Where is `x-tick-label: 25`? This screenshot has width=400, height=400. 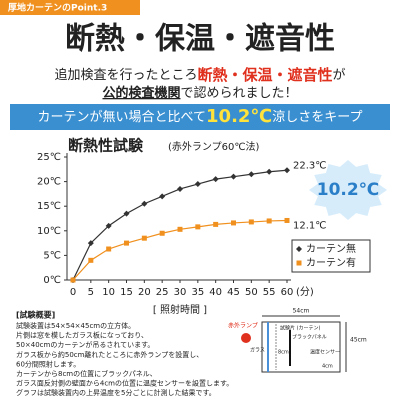
x-tick-label: 25 is located at coordinates (162, 292).